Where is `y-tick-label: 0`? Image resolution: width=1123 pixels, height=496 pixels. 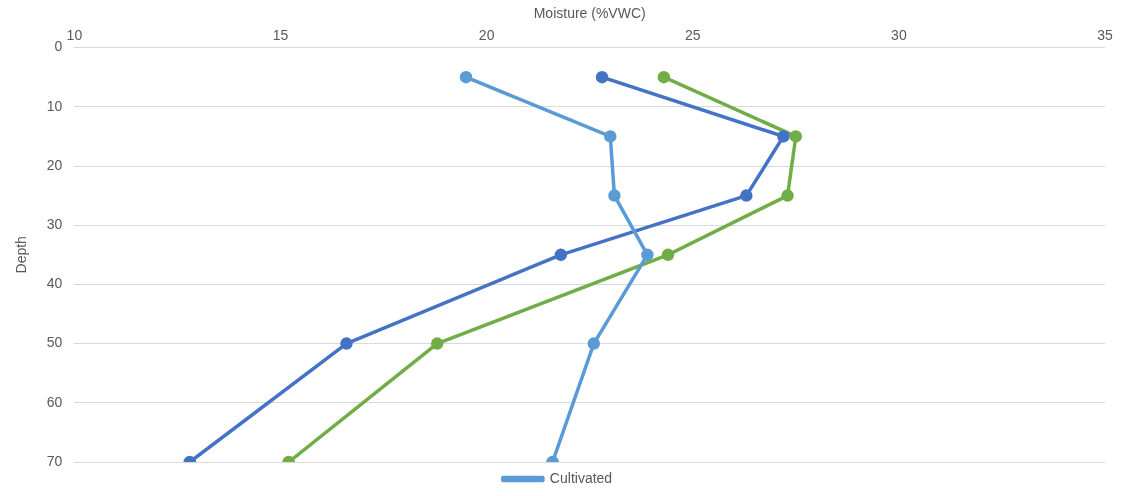 y-tick-label: 0 is located at coordinates (58, 46).